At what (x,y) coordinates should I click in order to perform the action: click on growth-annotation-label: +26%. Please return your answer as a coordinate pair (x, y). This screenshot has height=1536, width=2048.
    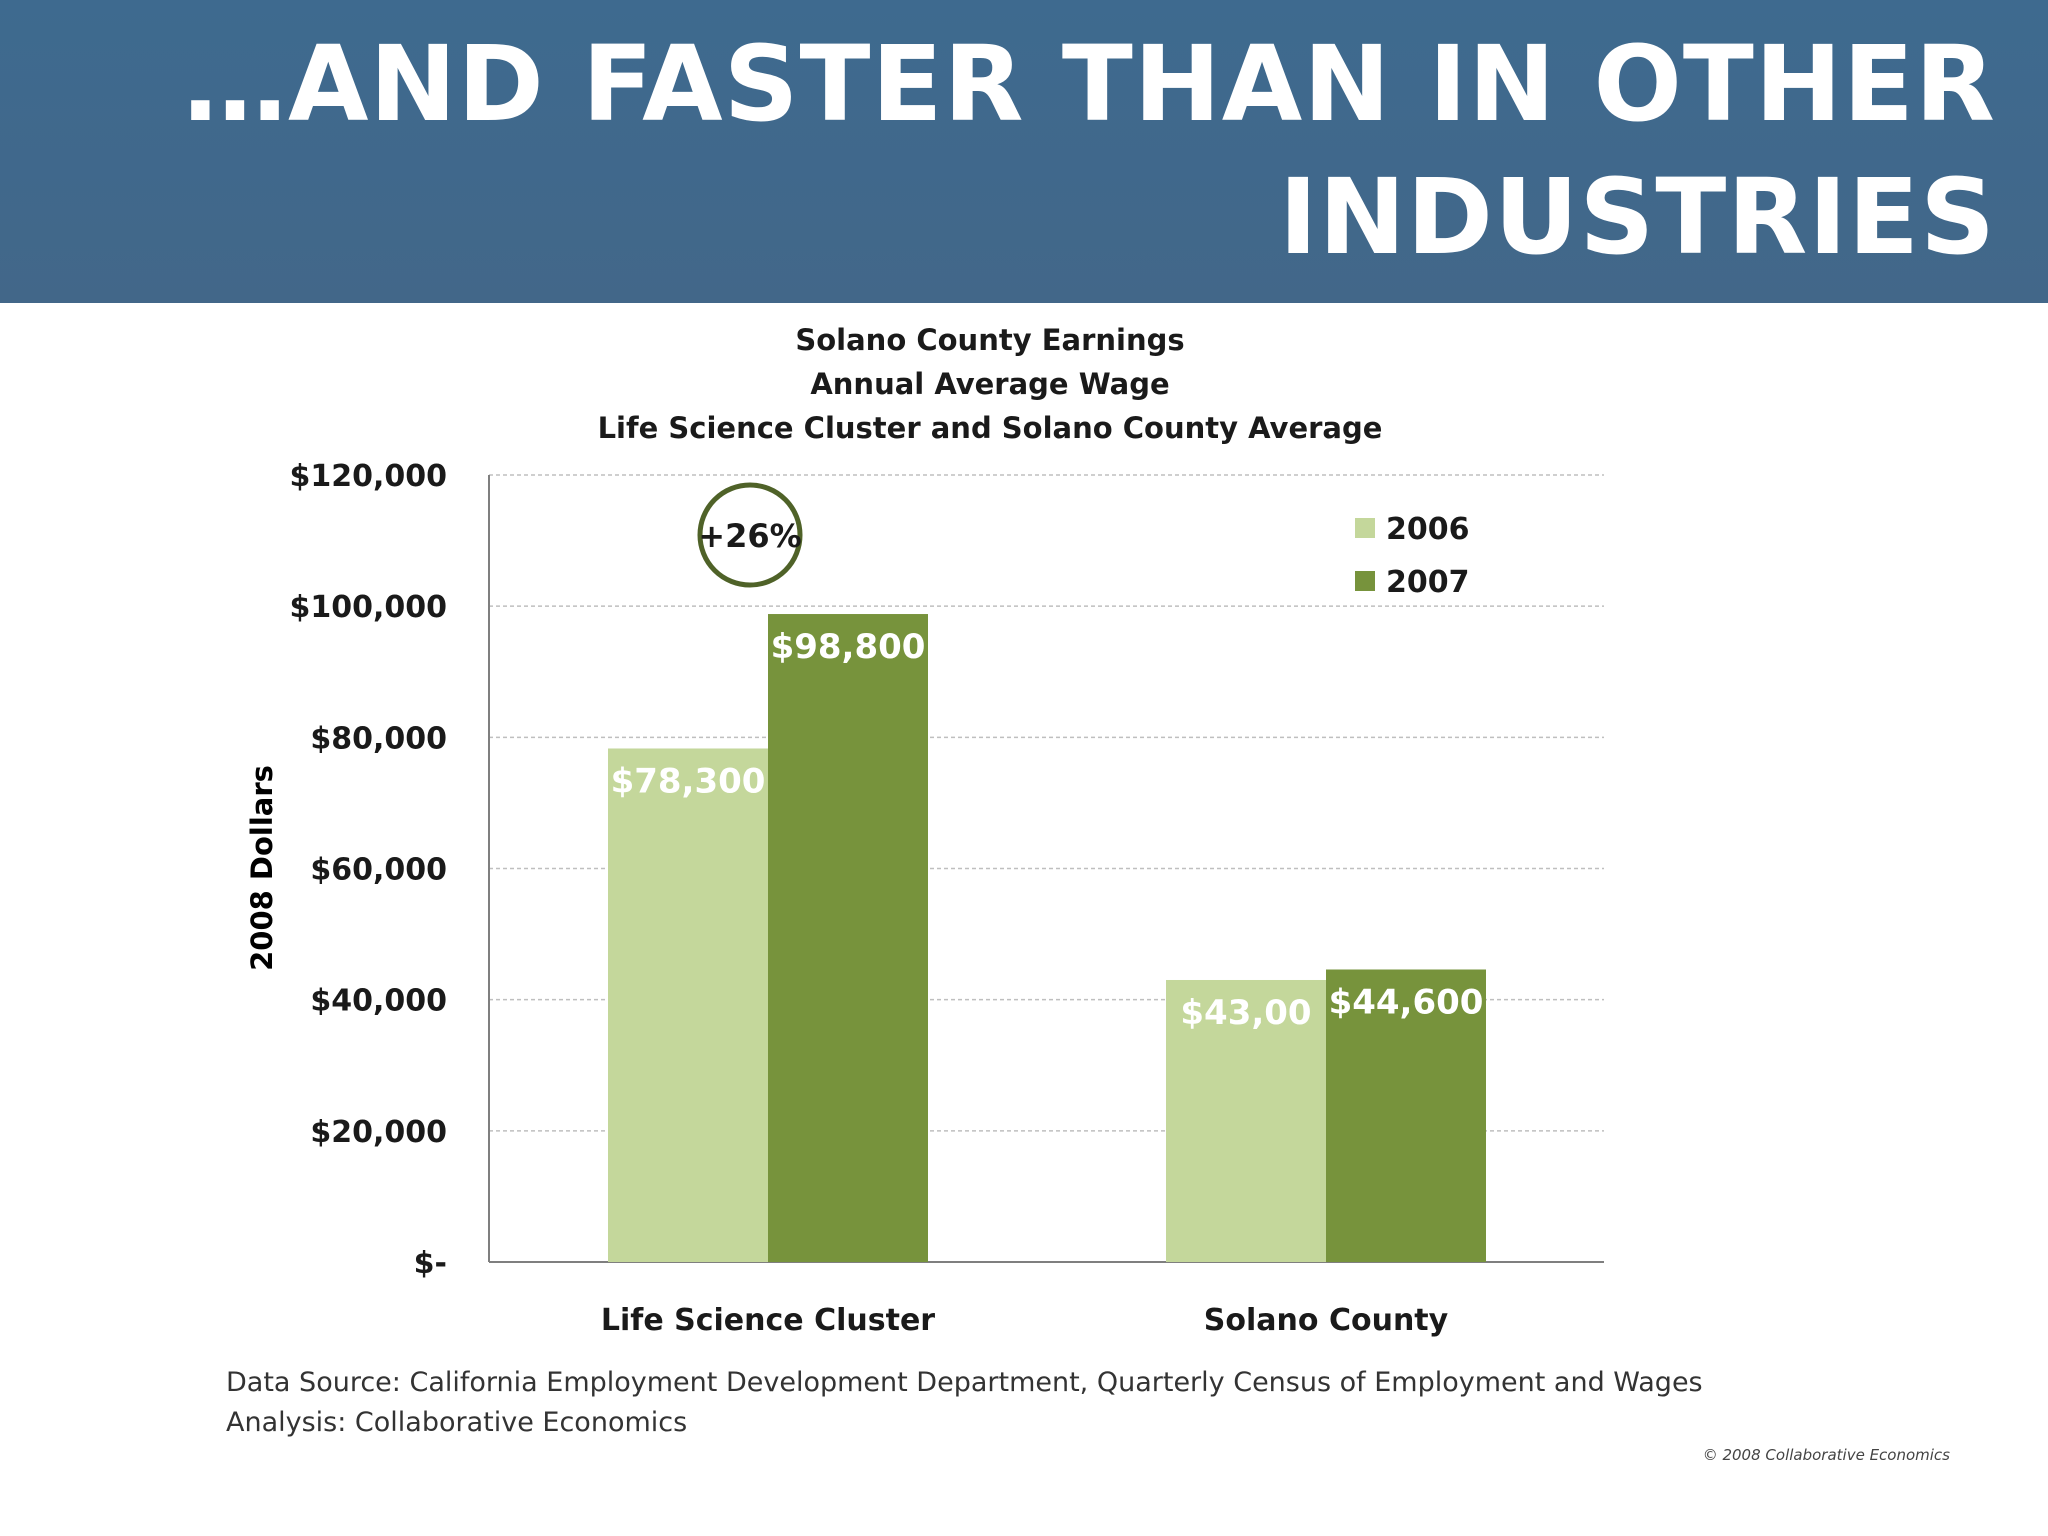
    Looking at the image, I should click on (749, 536).